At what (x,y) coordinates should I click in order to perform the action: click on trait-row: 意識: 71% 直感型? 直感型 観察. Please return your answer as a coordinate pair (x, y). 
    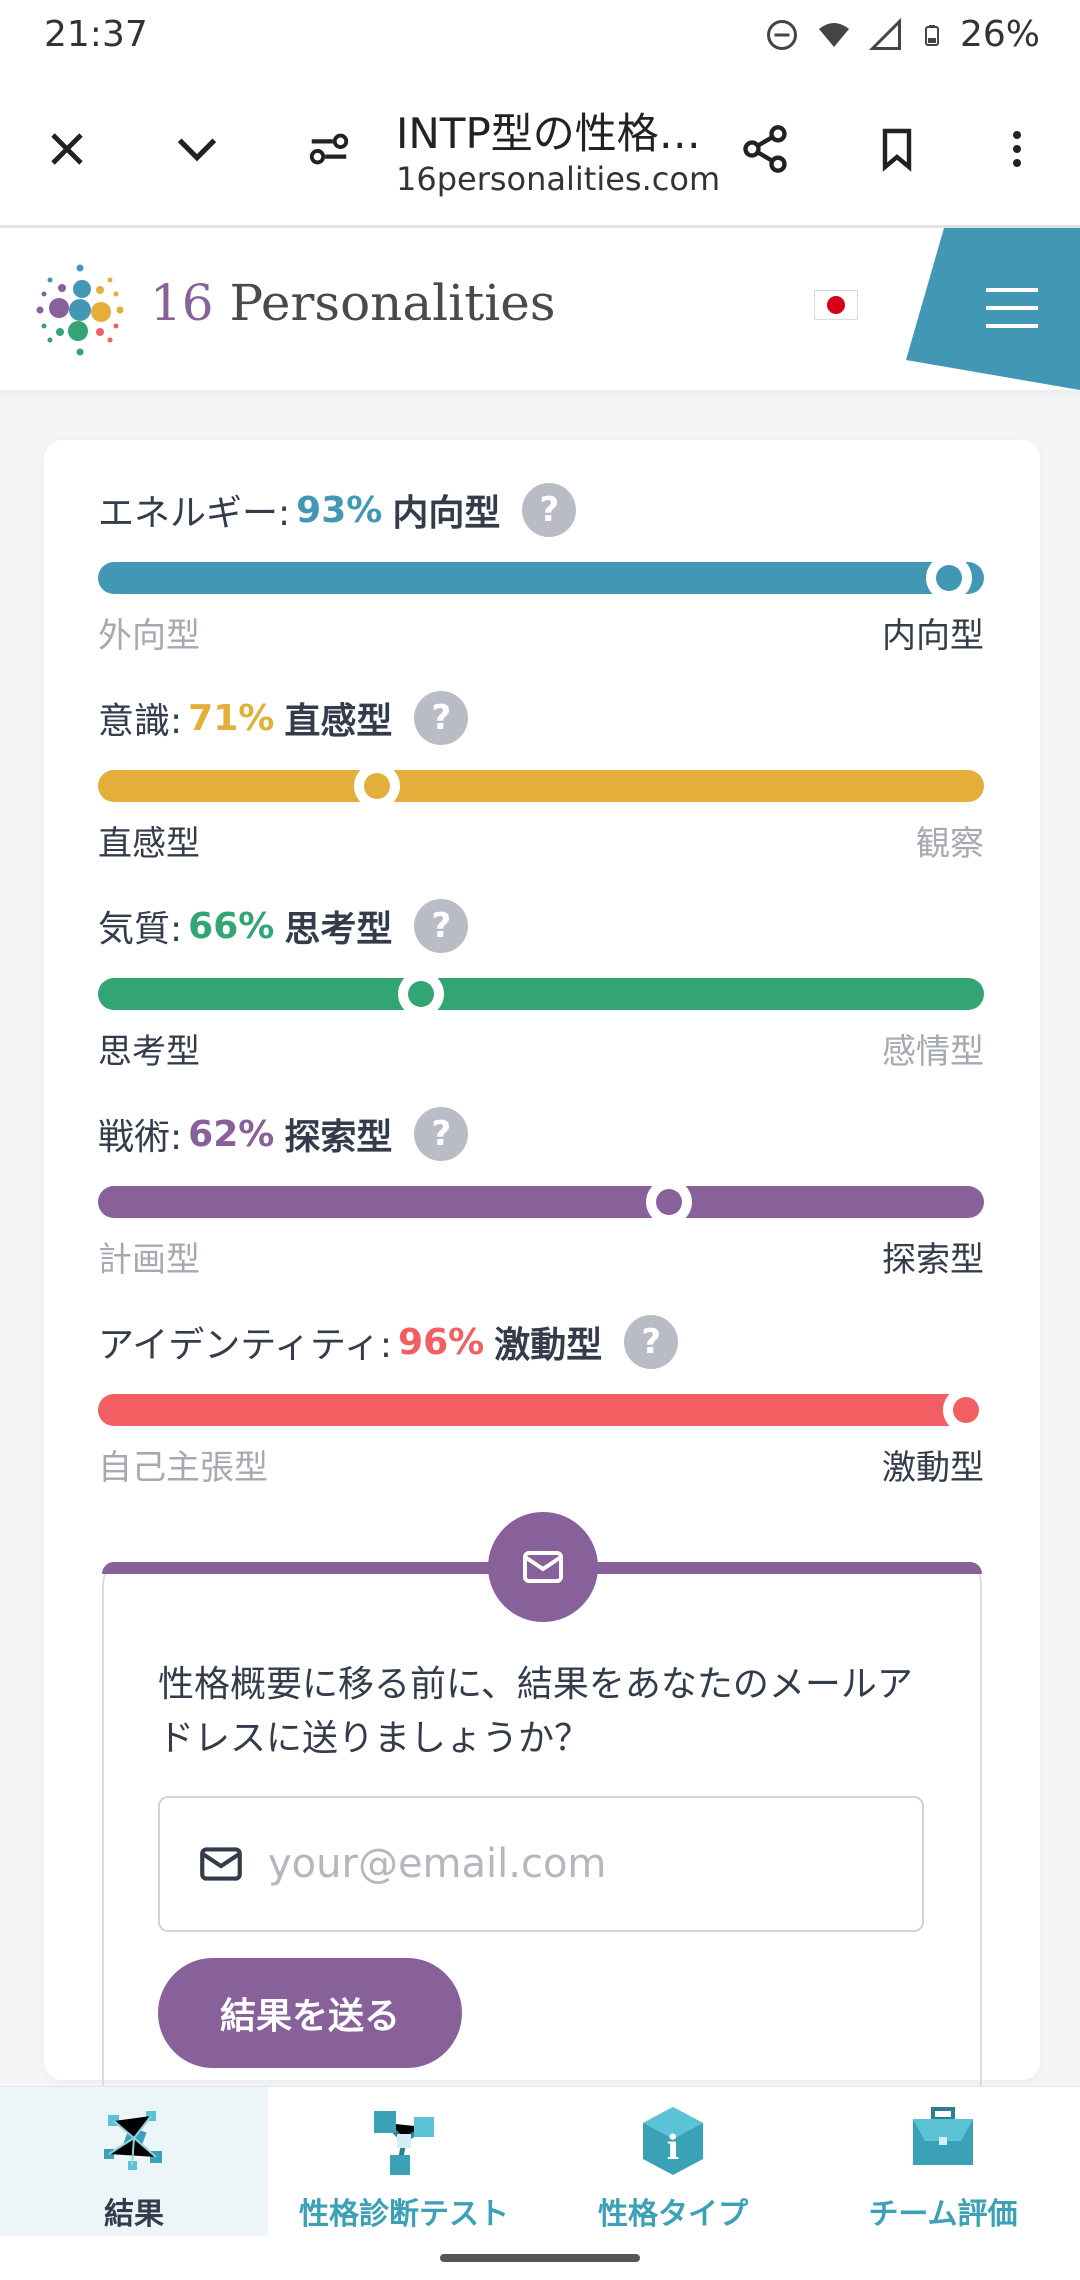
    Looking at the image, I should click on (541, 776).